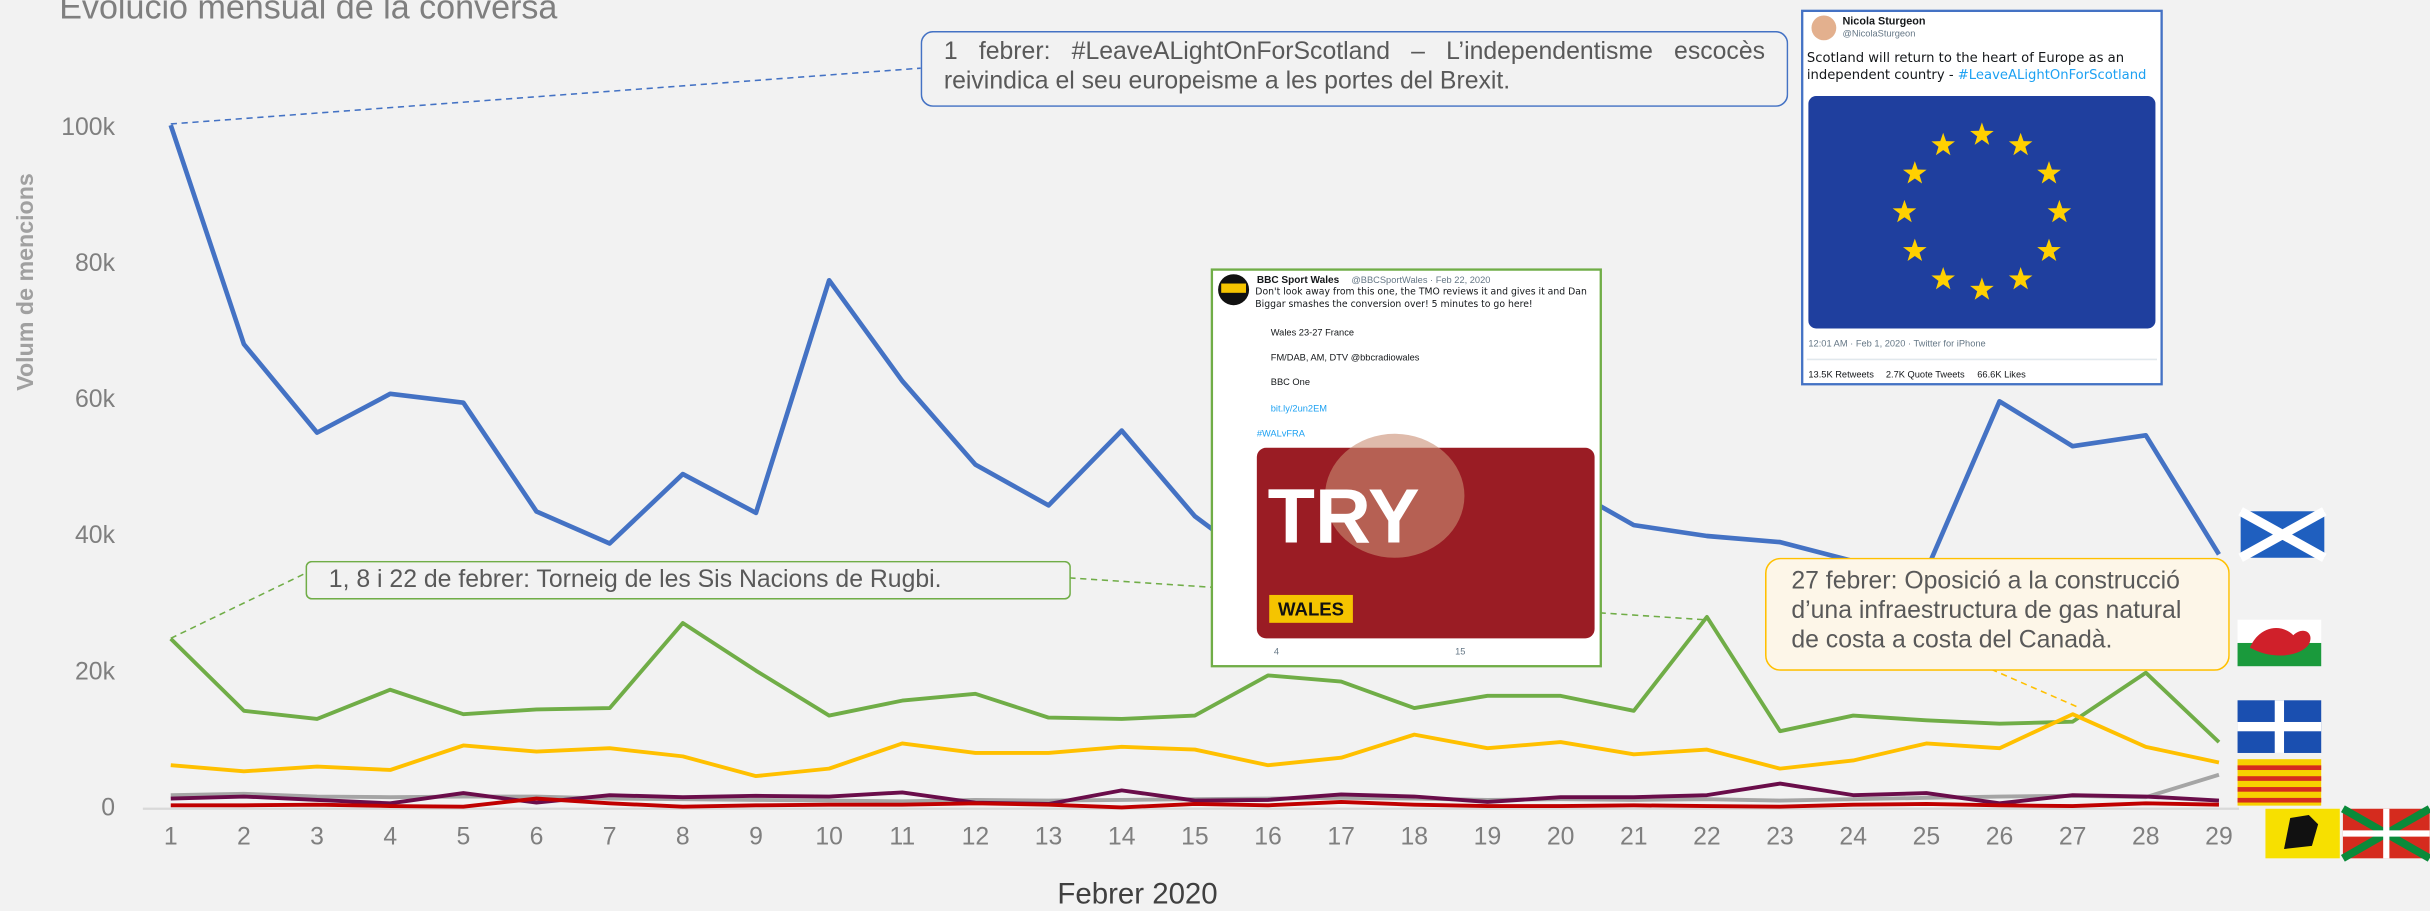 The width and height of the screenshot is (2430, 911). I want to click on tweet-line: BBC One, so click(1290, 382).